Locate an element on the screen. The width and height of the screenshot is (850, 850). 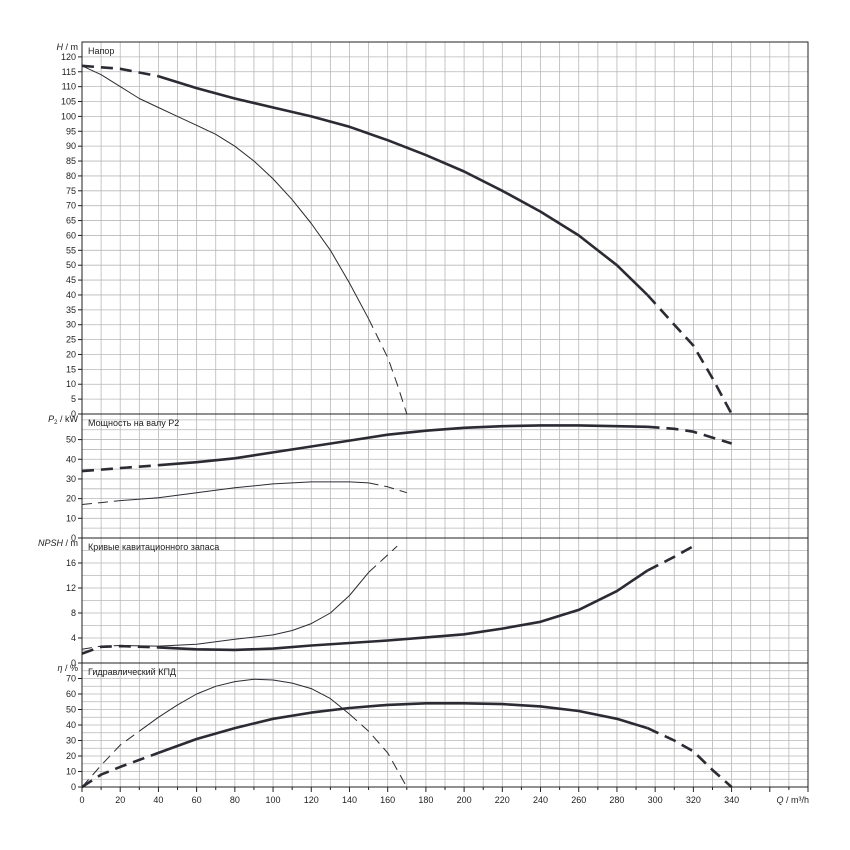
y-tick-label: 30 is located at coordinates (71, 741).